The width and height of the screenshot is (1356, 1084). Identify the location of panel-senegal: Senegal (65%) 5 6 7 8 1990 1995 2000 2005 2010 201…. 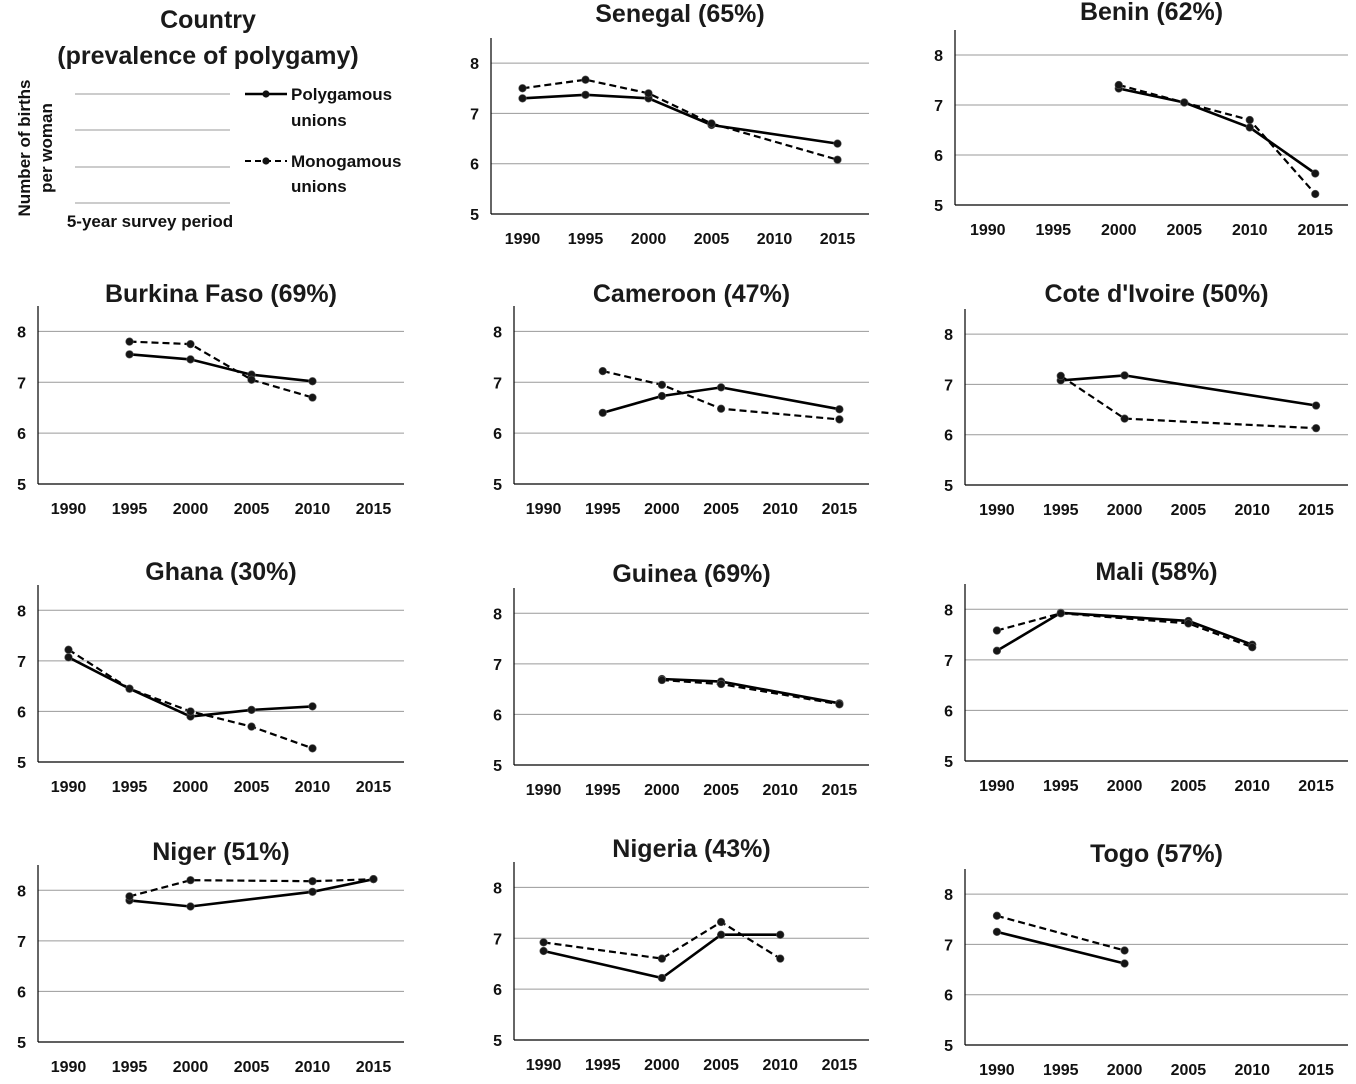
(669, 124).